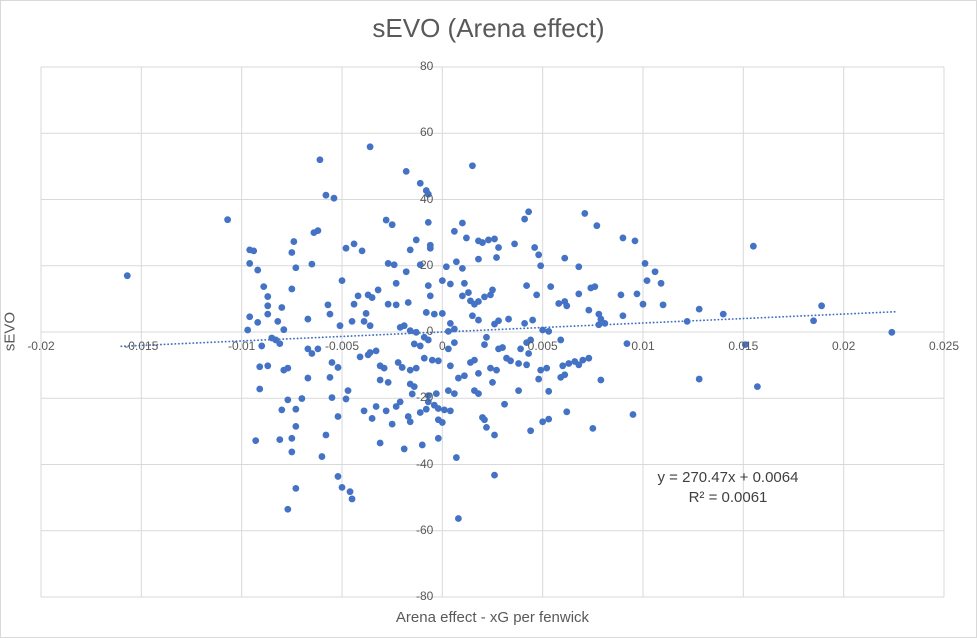 This screenshot has height=638, width=977. I want to click on x-tick-label: -0.005, so click(342, 346).